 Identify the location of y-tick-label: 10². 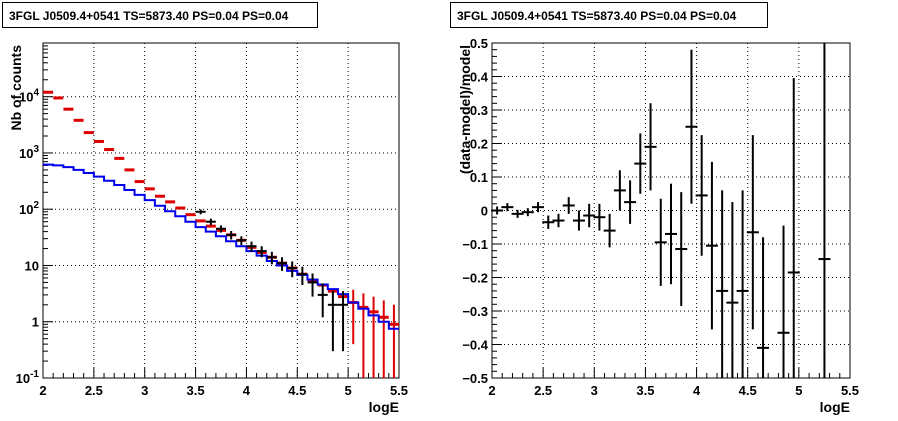
(29, 208).